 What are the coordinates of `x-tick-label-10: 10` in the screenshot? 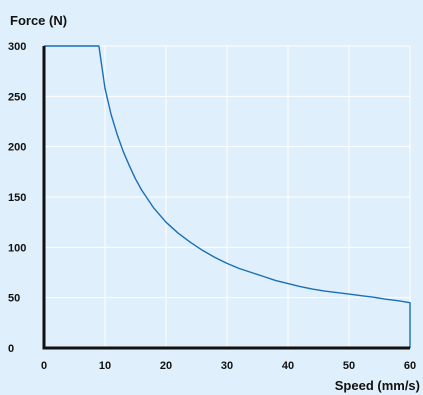 It's located at (105, 366).